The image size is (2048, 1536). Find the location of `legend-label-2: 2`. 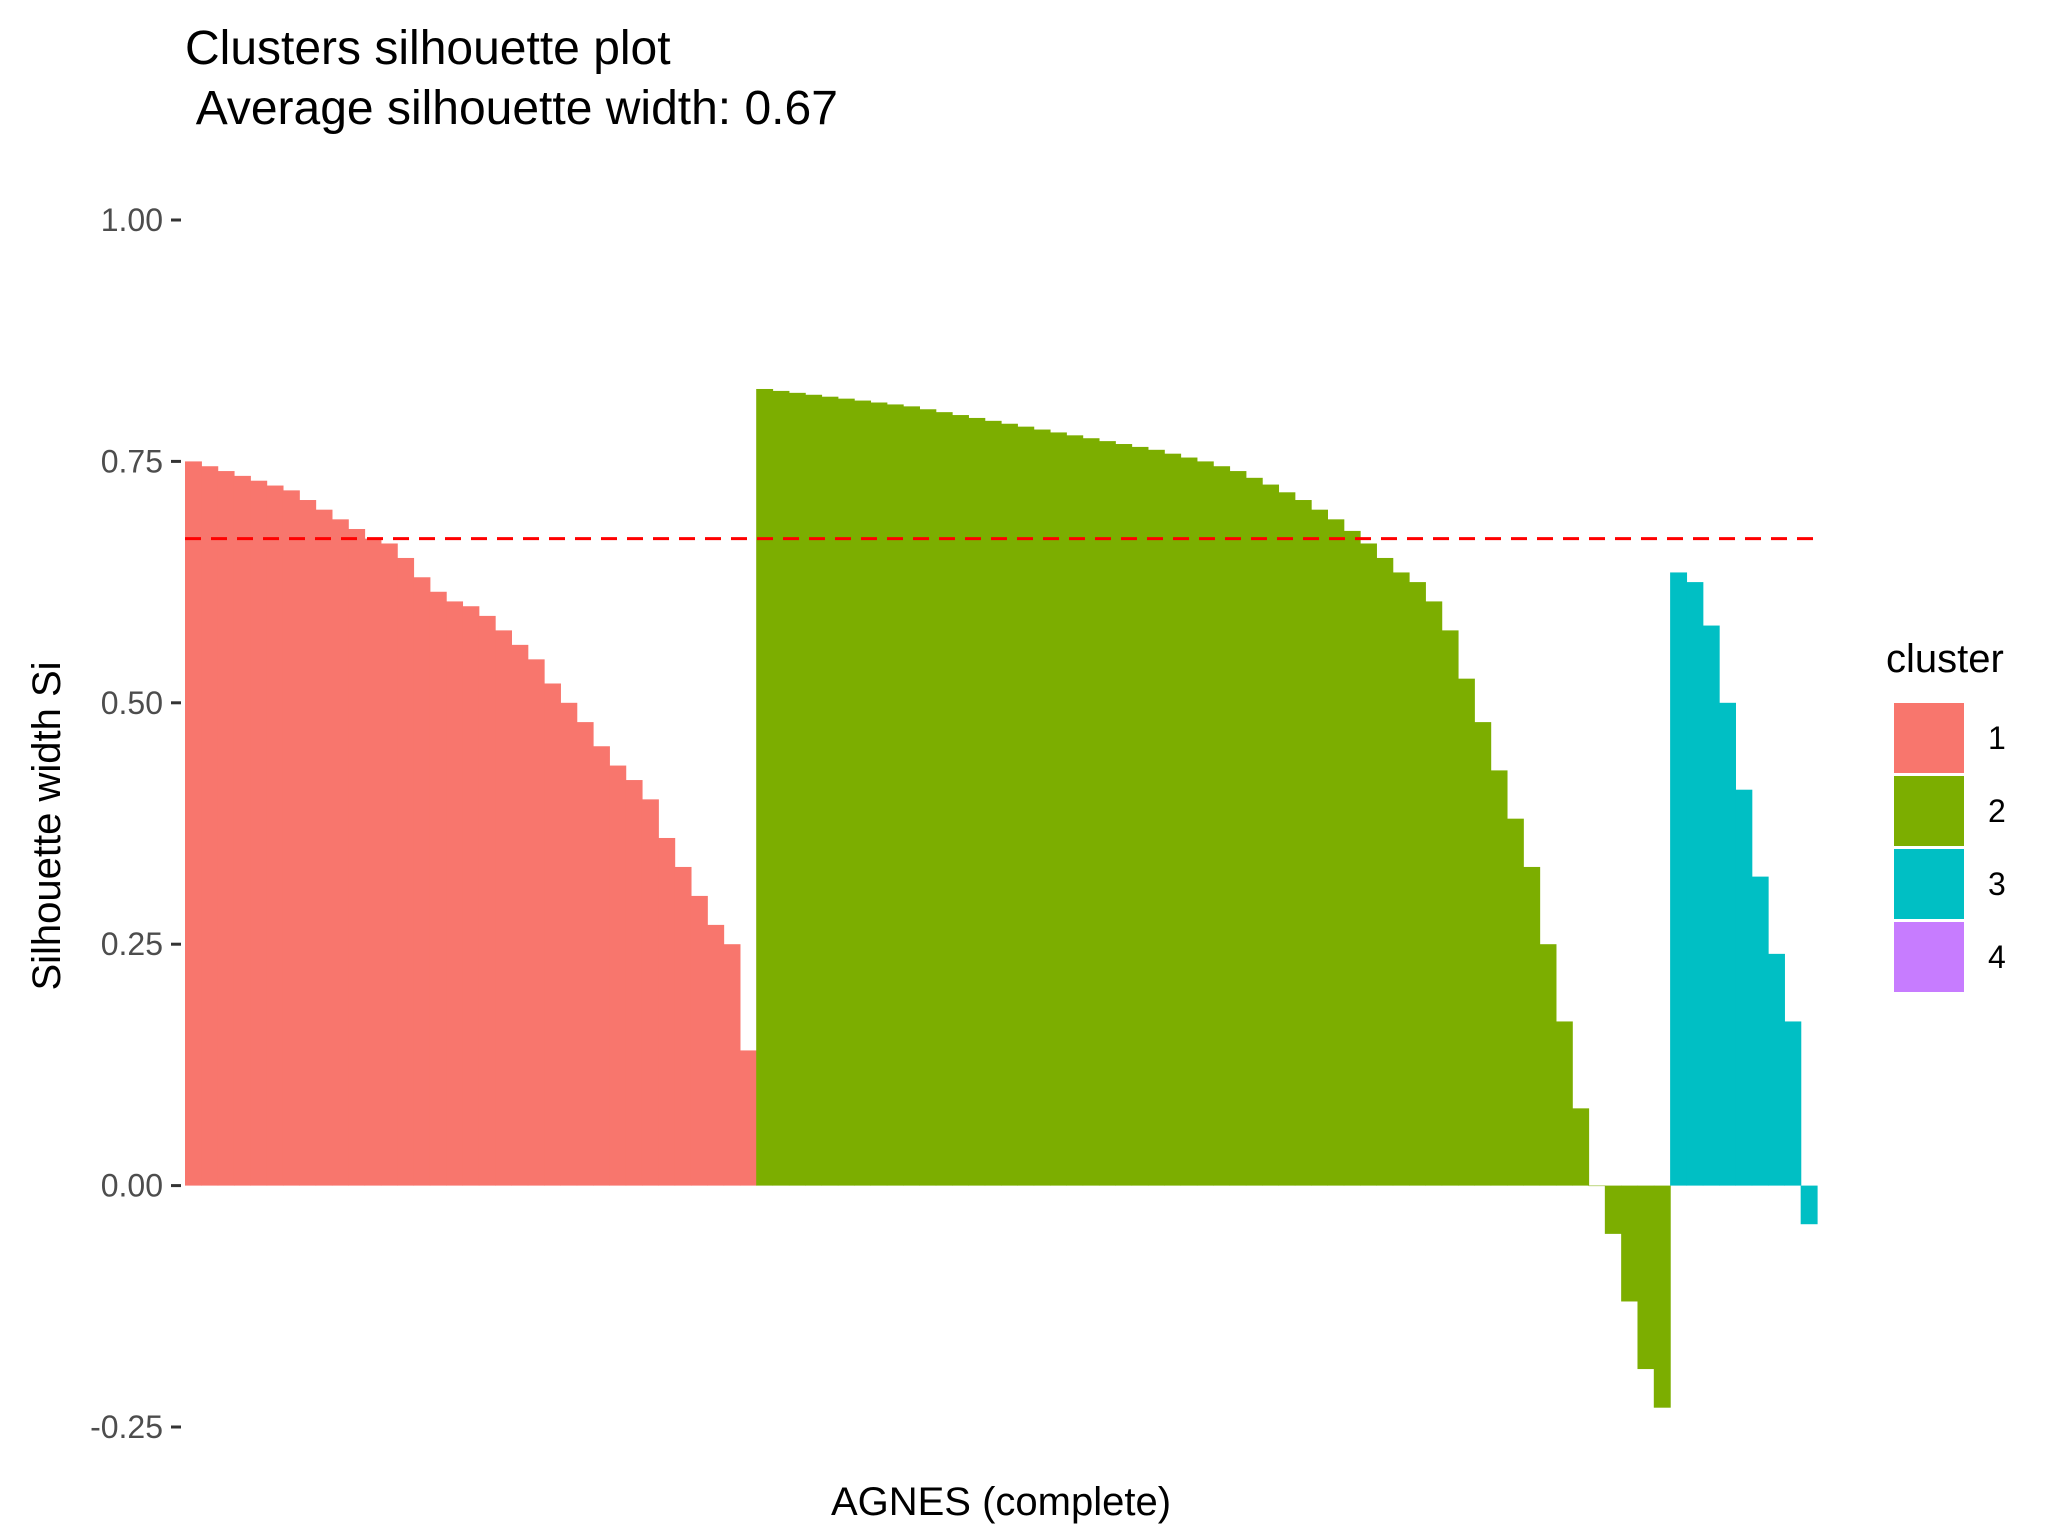

legend-label-2: 2 is located at coordinates (1997, 811).